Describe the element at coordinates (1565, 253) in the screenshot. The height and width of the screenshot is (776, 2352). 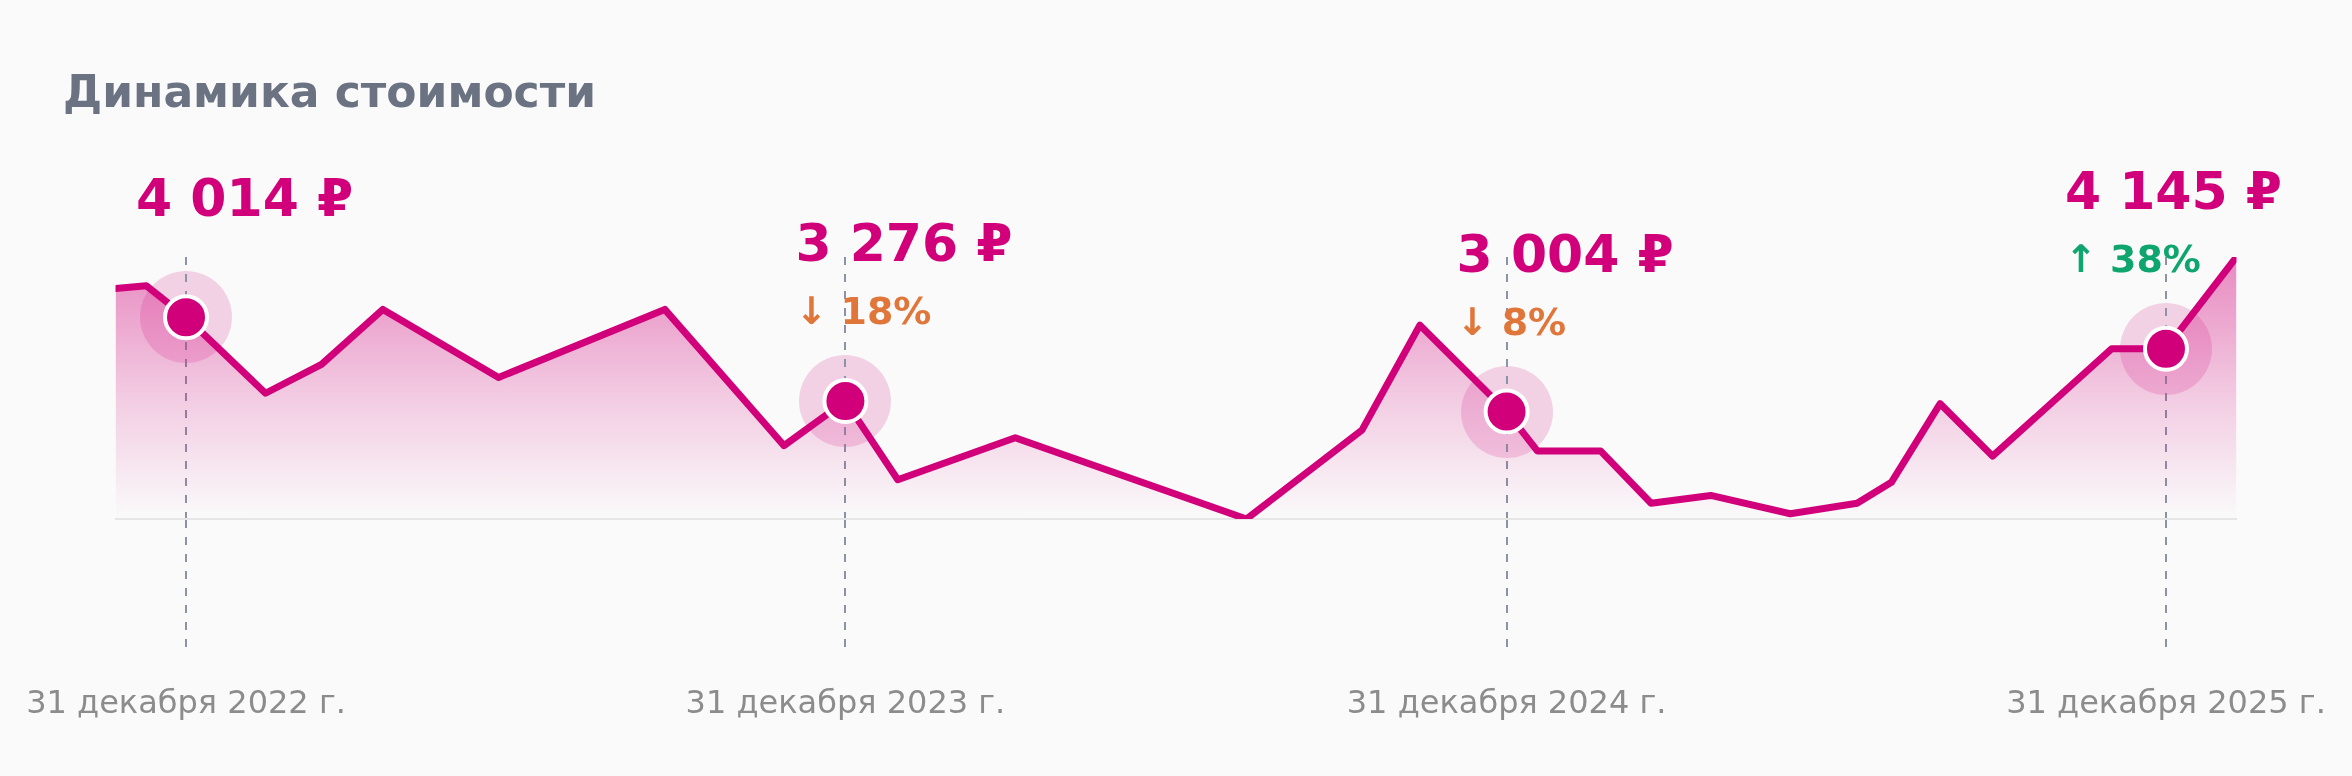
I see `annotation: 3 004 ₽` at that location.